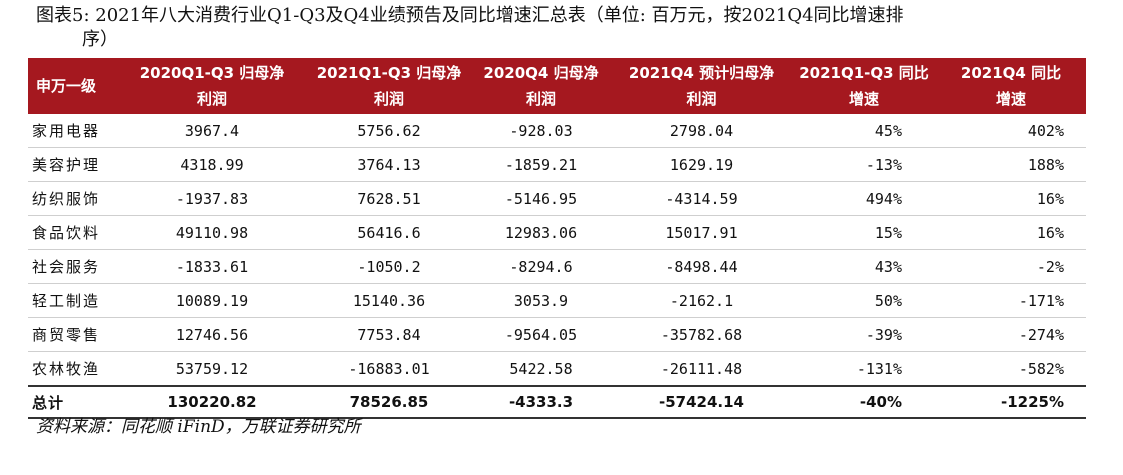 Image resolution: width=1123 pixels, height=475 pixels. Describe the element at coordinates (701, 99) in the screenshot. I see `header-2021q4-forecast-profit-line2: 利润` at that location.